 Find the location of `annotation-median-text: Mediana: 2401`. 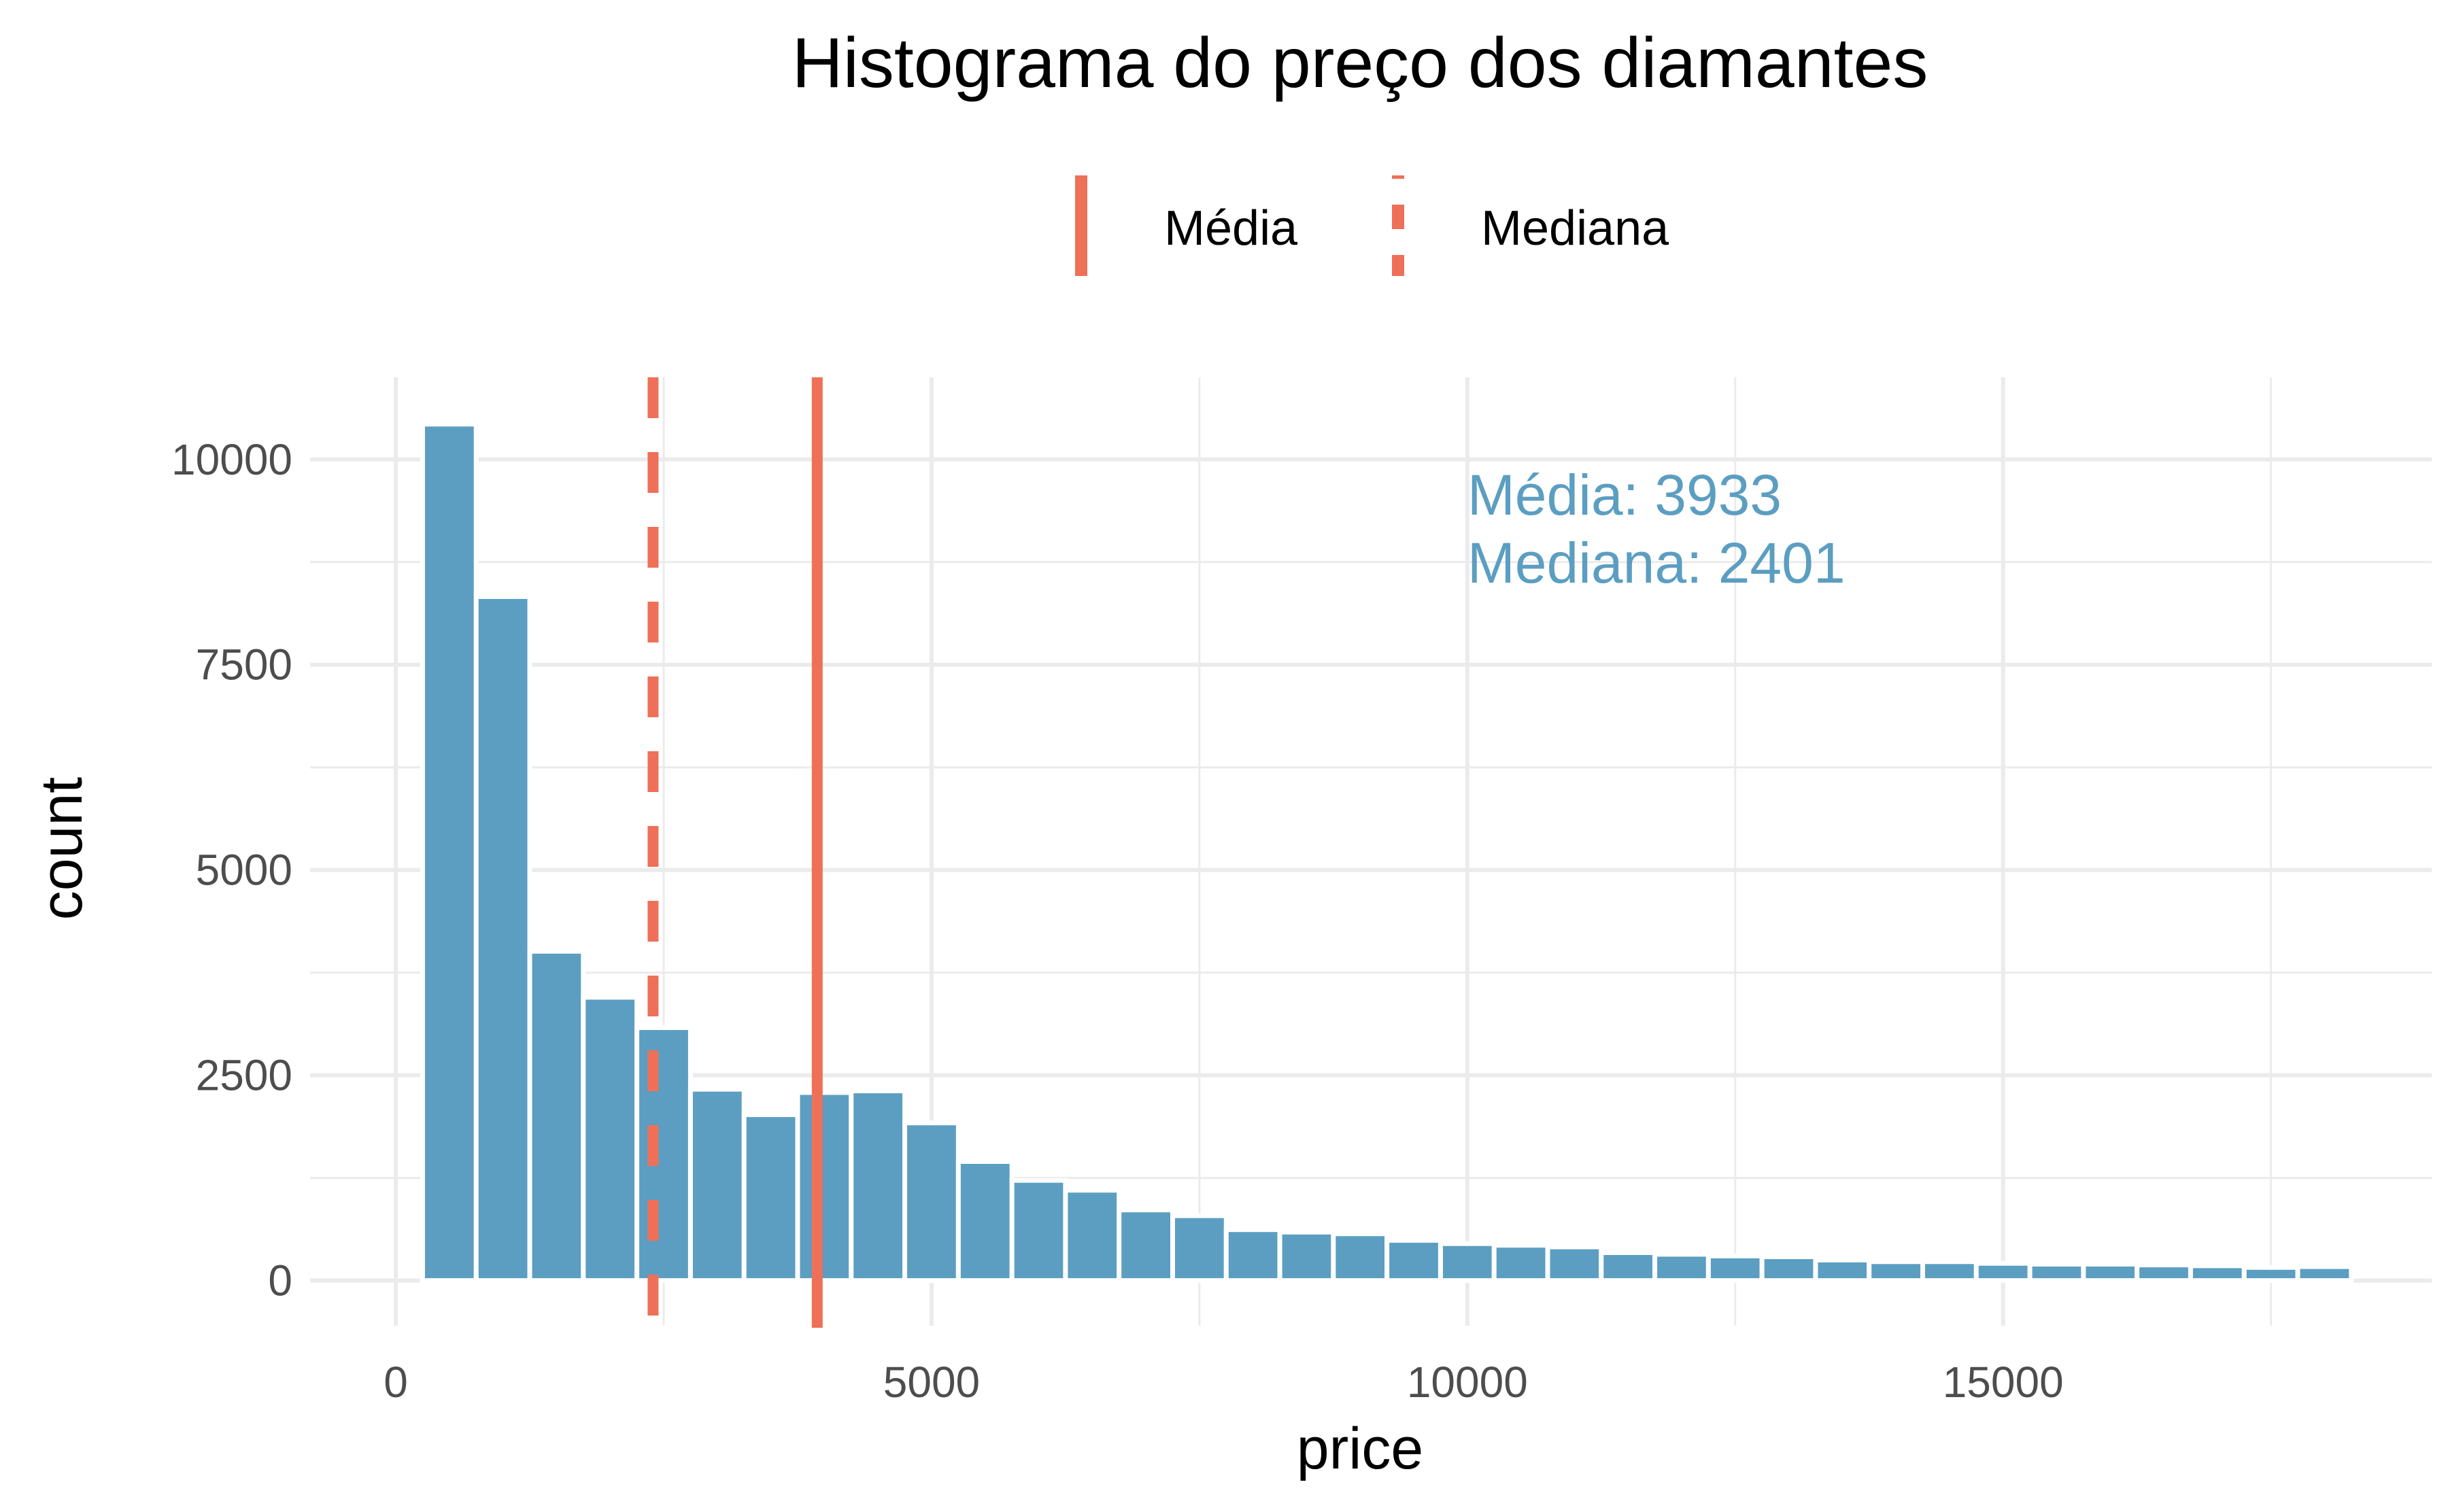

annotation-median-text: Mediana: 2401 is located at coordinates (1656, 563).